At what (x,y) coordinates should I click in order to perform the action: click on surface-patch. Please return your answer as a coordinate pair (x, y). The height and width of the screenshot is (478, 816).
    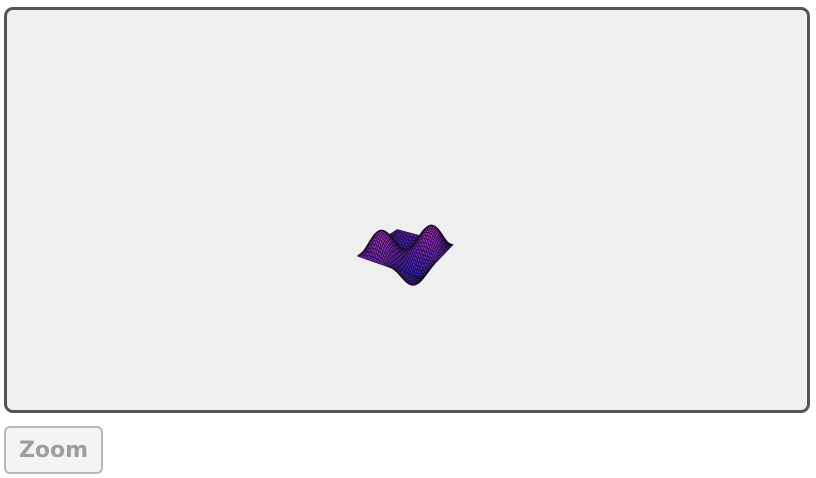
    Looking at the image, I should click on (420, 278).